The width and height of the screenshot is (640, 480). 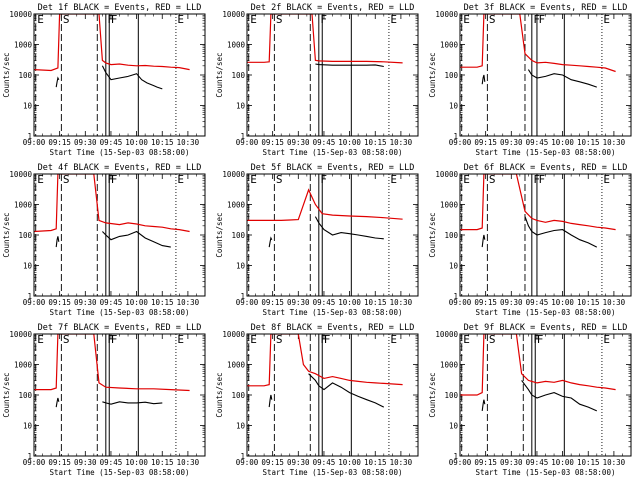 What do you see at coordinates (333, 168) in the screenshot?
I see `panel-title: Det 5f BLACK = Events, RED = LLD` at bounding box center [333, 168].